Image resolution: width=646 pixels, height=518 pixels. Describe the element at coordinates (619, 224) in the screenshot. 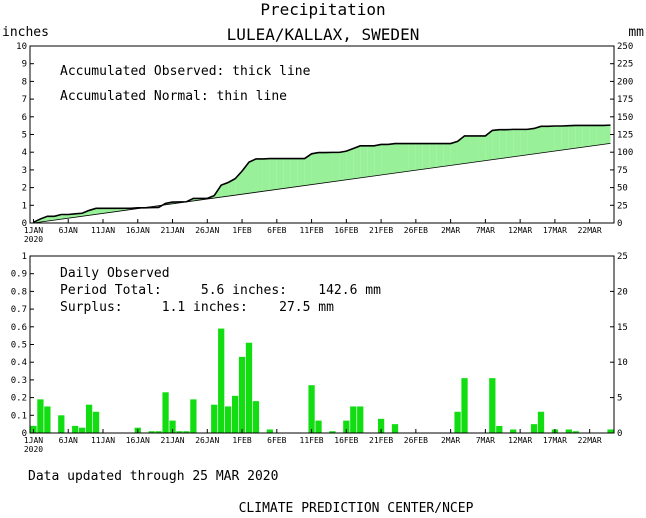

I see `accumulated-y-right-tick-label: 0` at that location.